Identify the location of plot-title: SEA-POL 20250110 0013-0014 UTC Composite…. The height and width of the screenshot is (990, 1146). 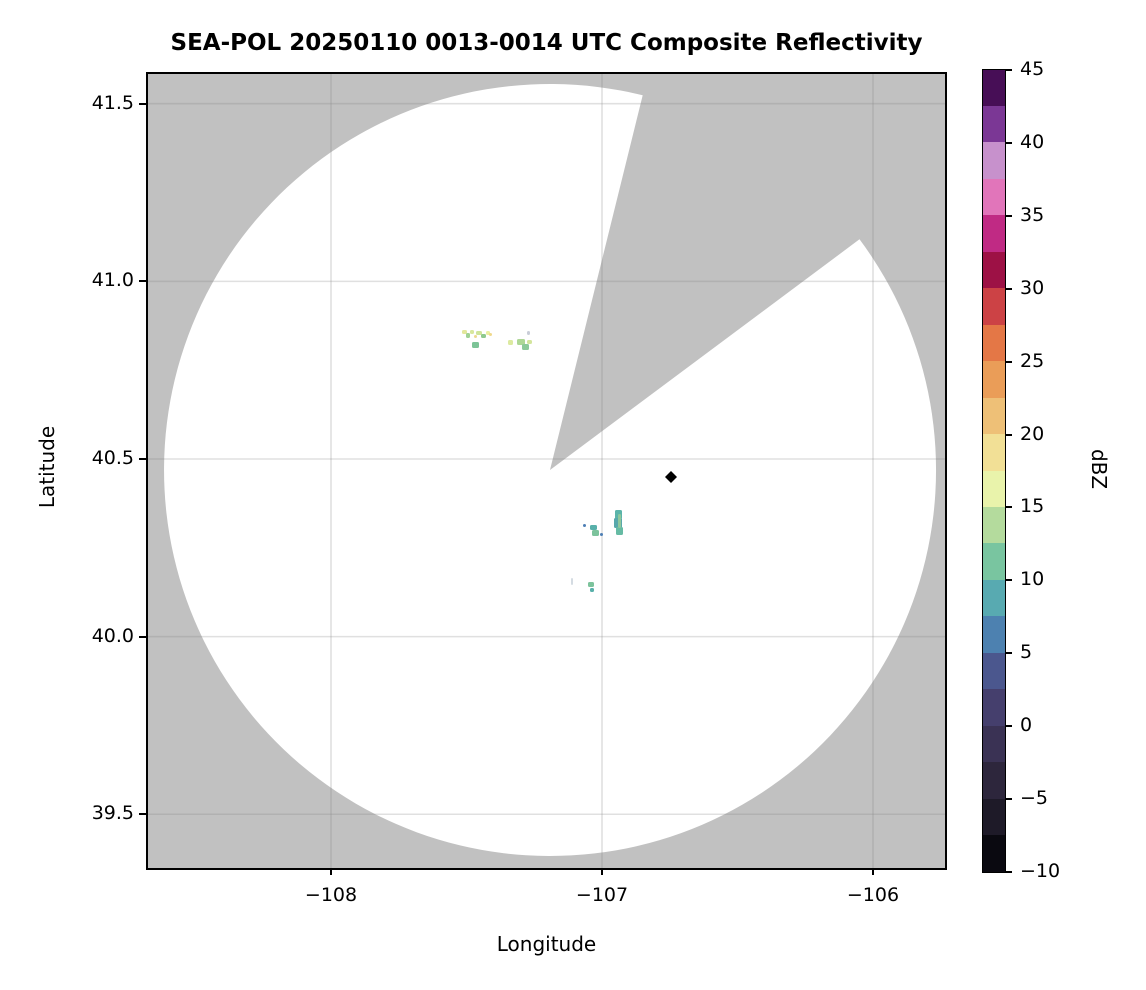
(546, 43).